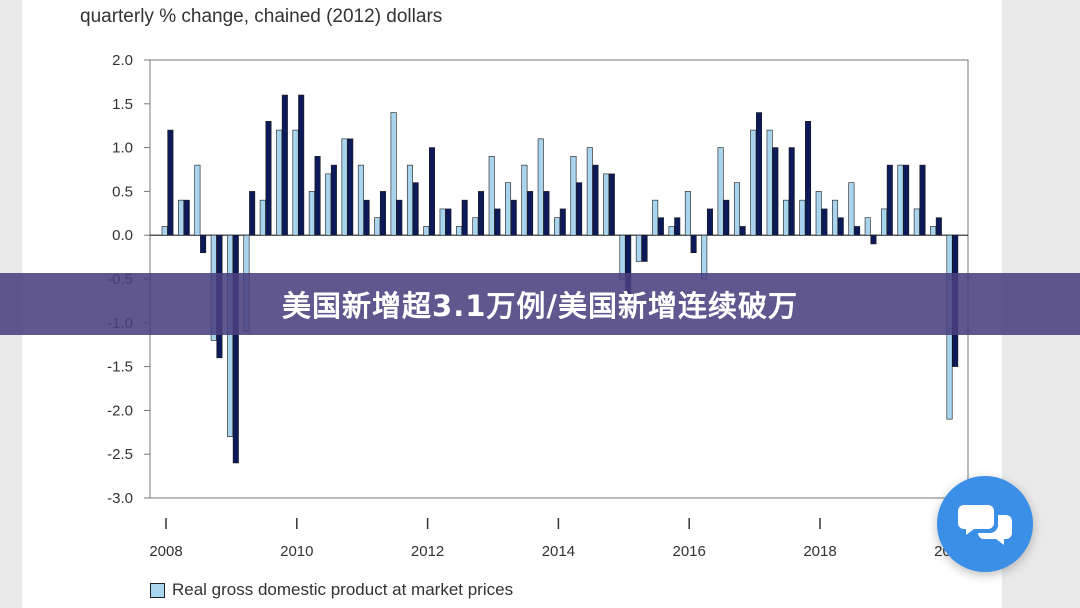 The image size is (1080, 608). Describe the element at coordinates (120, 498) in the screenshot. I see `y-tick-label: -3.0` at that location.